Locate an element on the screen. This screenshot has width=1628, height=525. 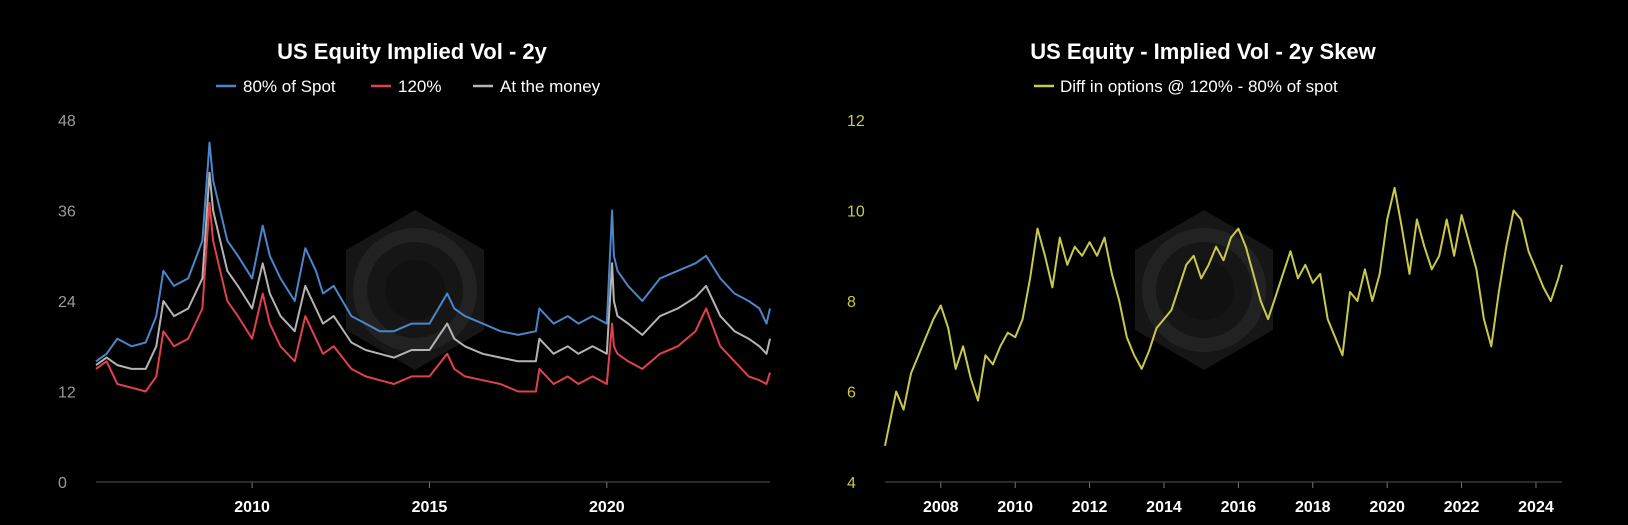
right-x-tick-label: 2010 is located at coordinates (1015, 507).